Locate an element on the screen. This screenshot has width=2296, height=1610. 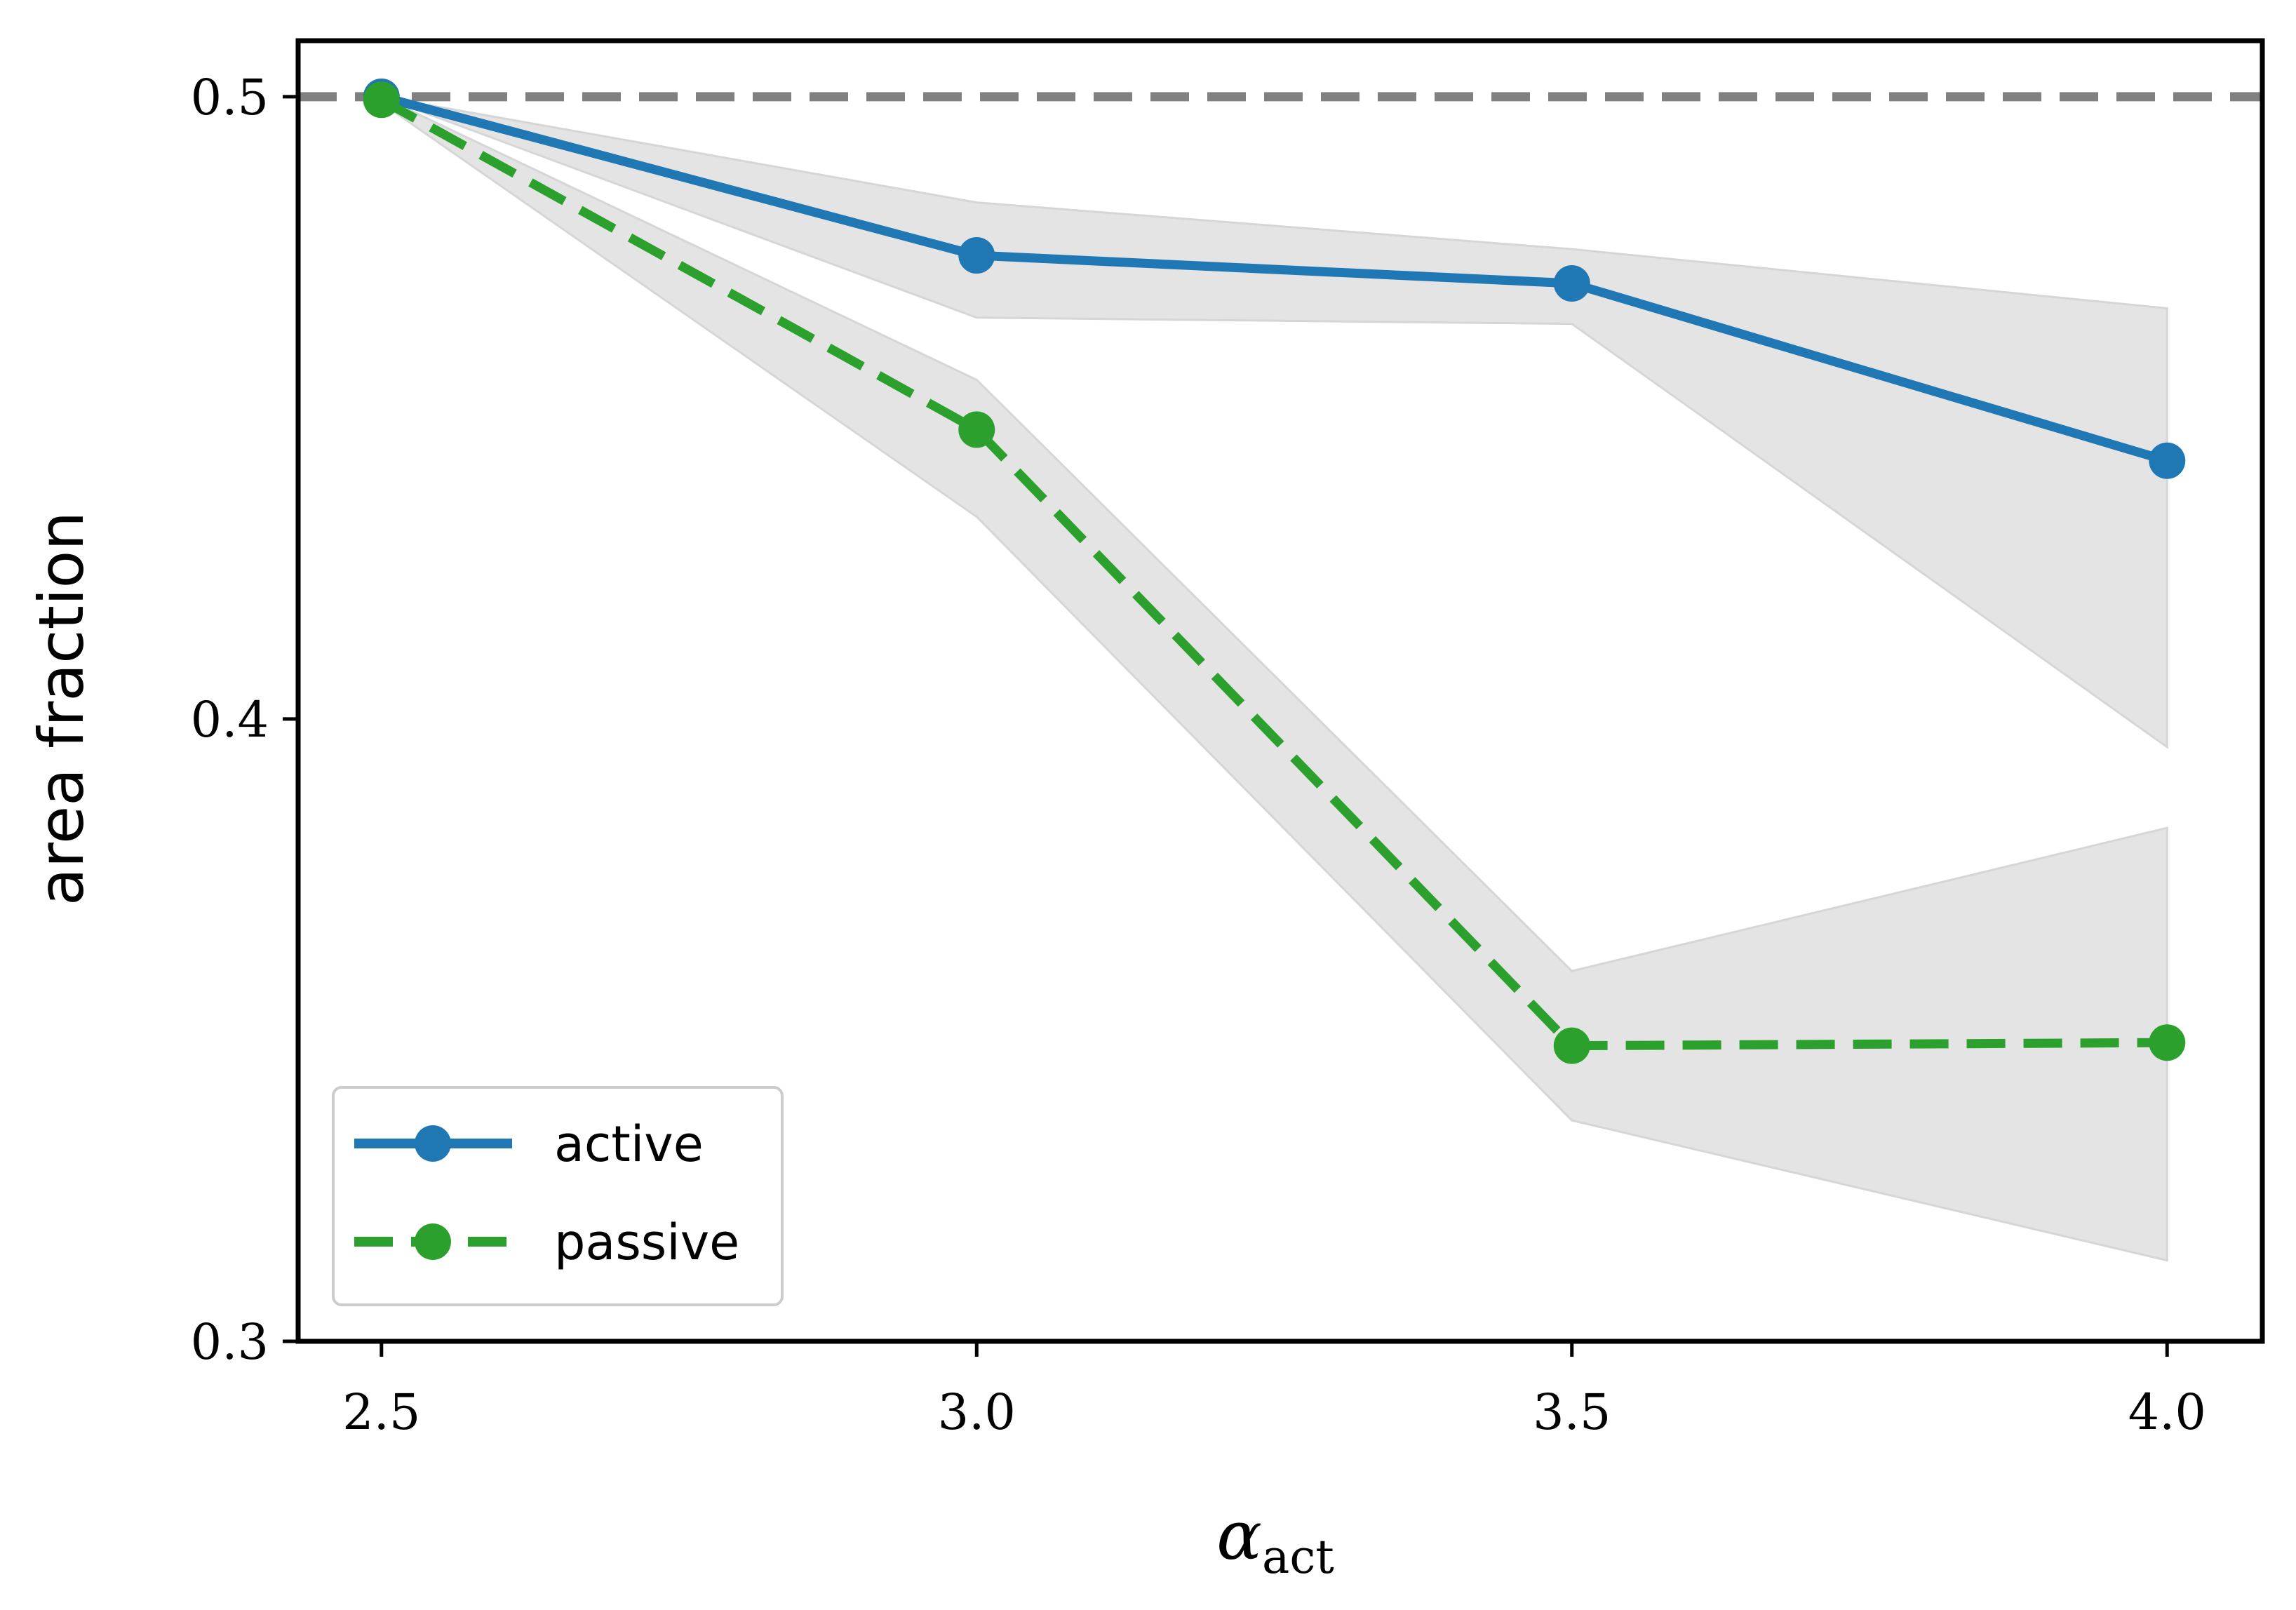
legend-active-label: active is located at coordinates (629, 1144).